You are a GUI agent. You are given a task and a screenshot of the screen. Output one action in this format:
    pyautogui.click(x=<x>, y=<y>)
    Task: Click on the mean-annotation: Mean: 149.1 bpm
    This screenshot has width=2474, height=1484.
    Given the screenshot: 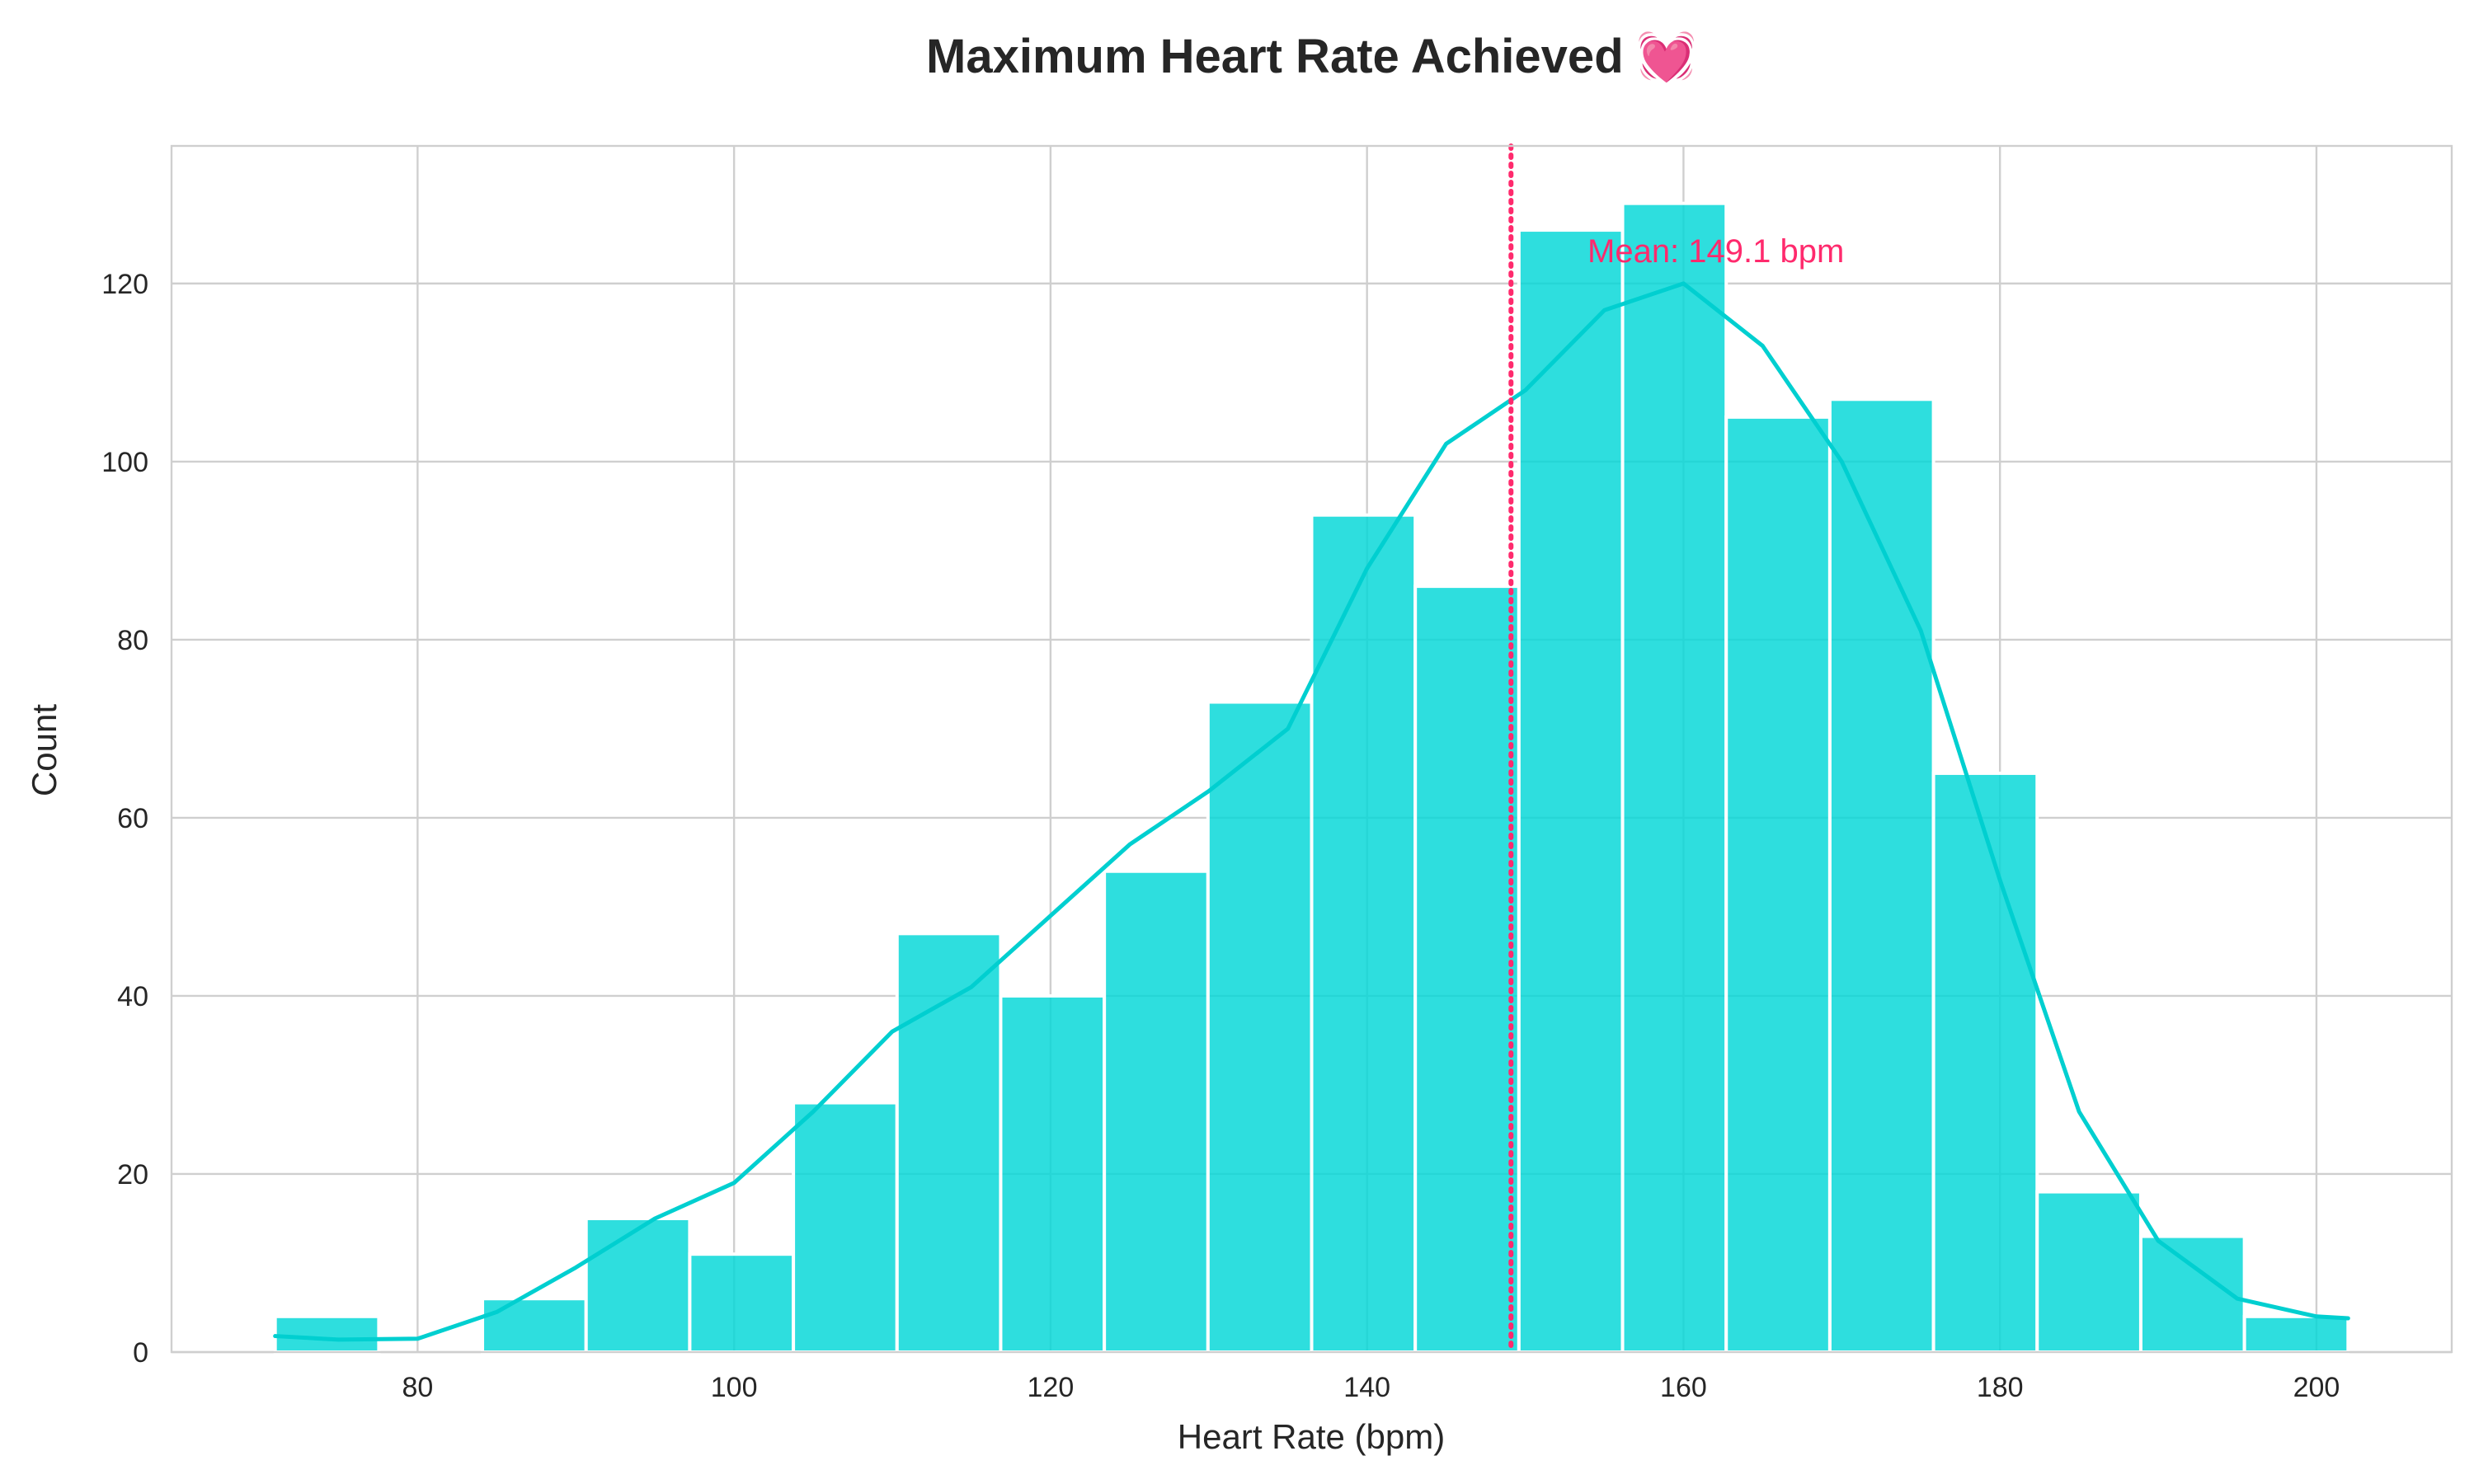 What is the action you would take?
    pyautogui.click(x=1715, y=251)
    